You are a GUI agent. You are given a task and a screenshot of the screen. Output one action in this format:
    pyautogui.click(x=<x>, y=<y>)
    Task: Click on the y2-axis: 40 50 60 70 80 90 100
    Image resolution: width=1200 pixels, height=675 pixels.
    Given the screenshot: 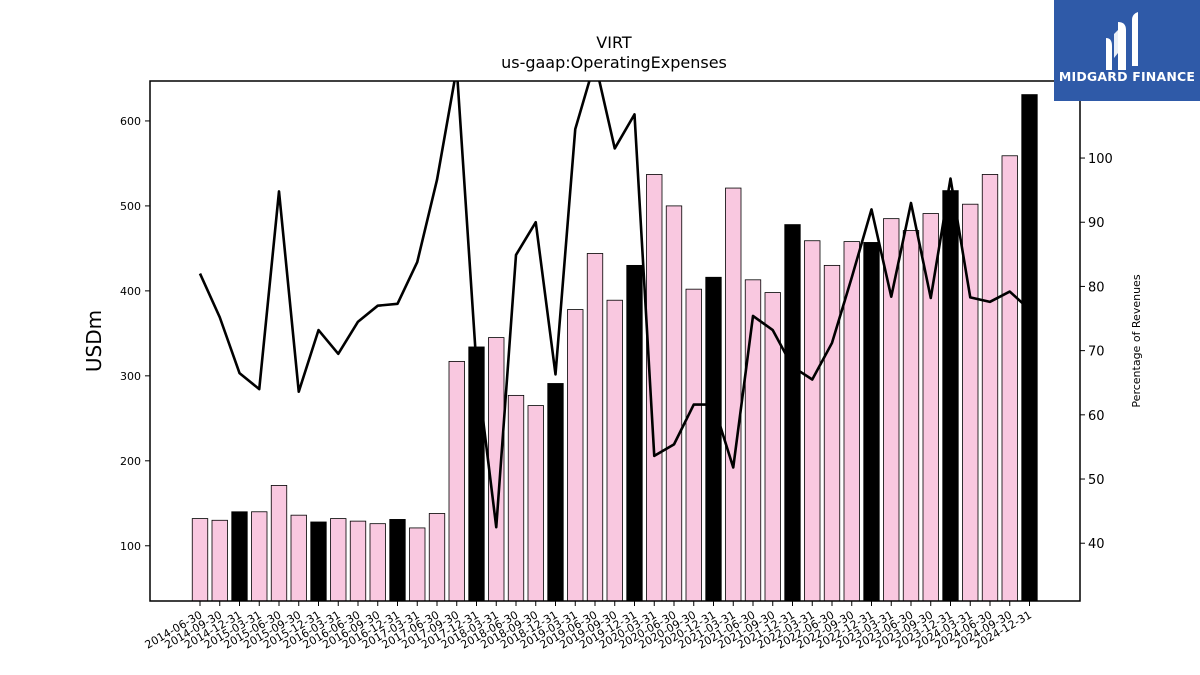 What is the action you would take?
    pyautogui.click(x=1096, y=352)
    